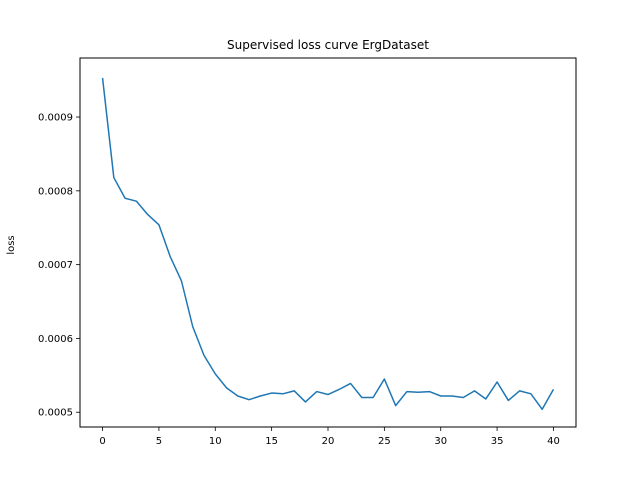  Describe the element at coordinates (384, 441) in the screenshot. I see `x-tick-label: 25` at that location.